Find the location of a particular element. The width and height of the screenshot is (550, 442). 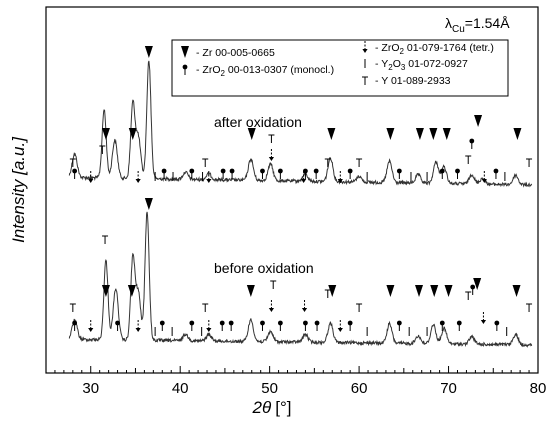

y-axis-title: Intensity [a.u.] is located at coordinates (18, 189).